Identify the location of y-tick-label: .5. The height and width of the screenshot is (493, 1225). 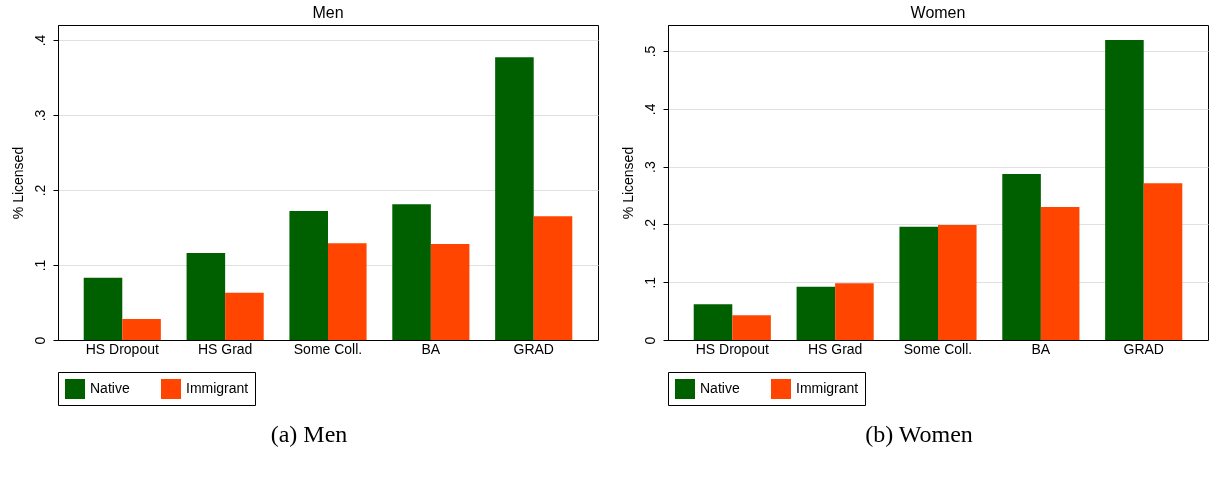
(649, 51).